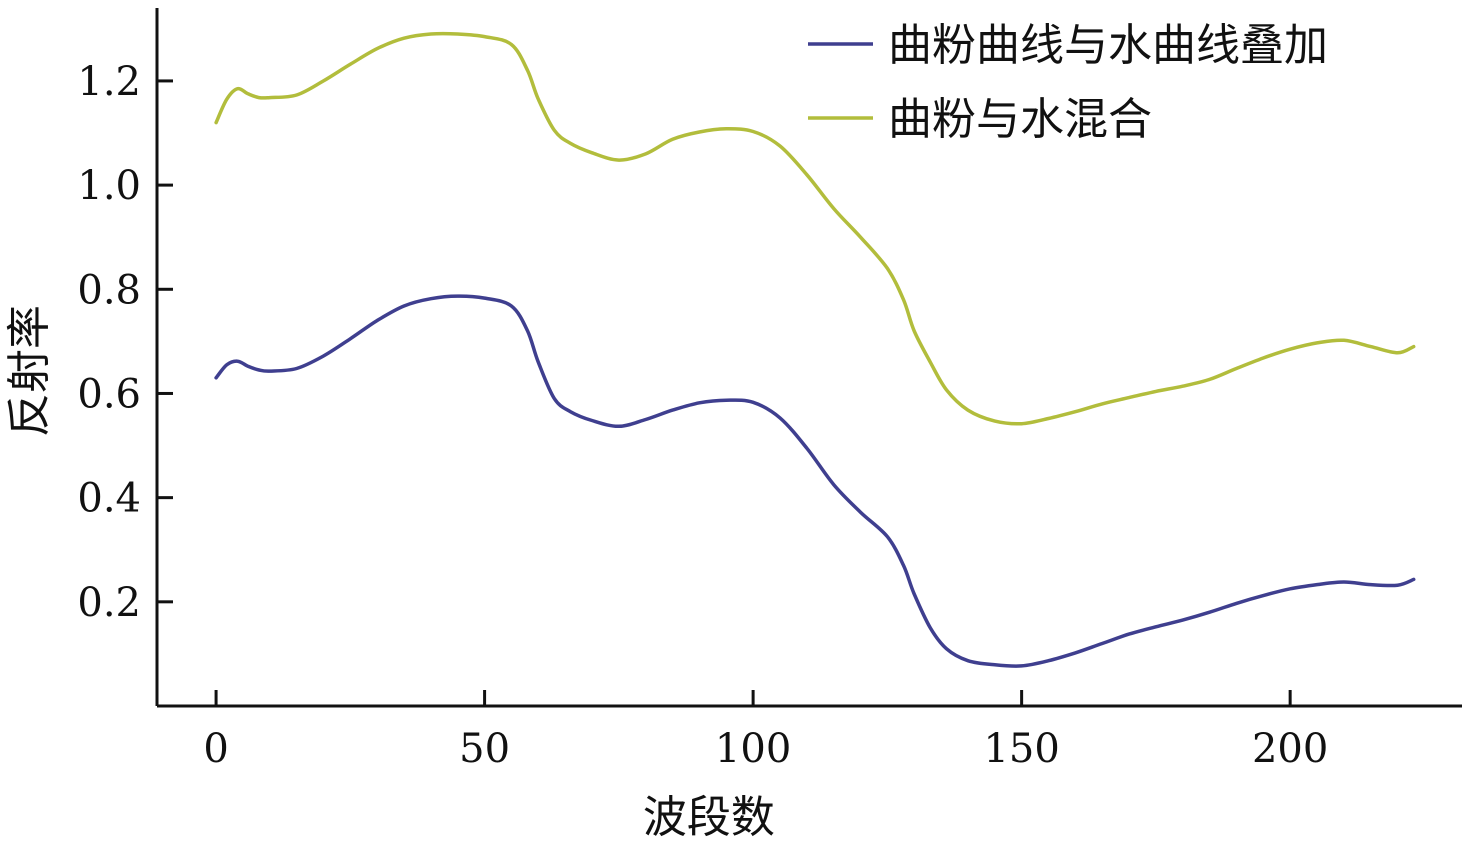 Image resolution: width=1469 pixels, height=841 pixels. I want to click on y-tick-label: 0.6, so click(109, 394).